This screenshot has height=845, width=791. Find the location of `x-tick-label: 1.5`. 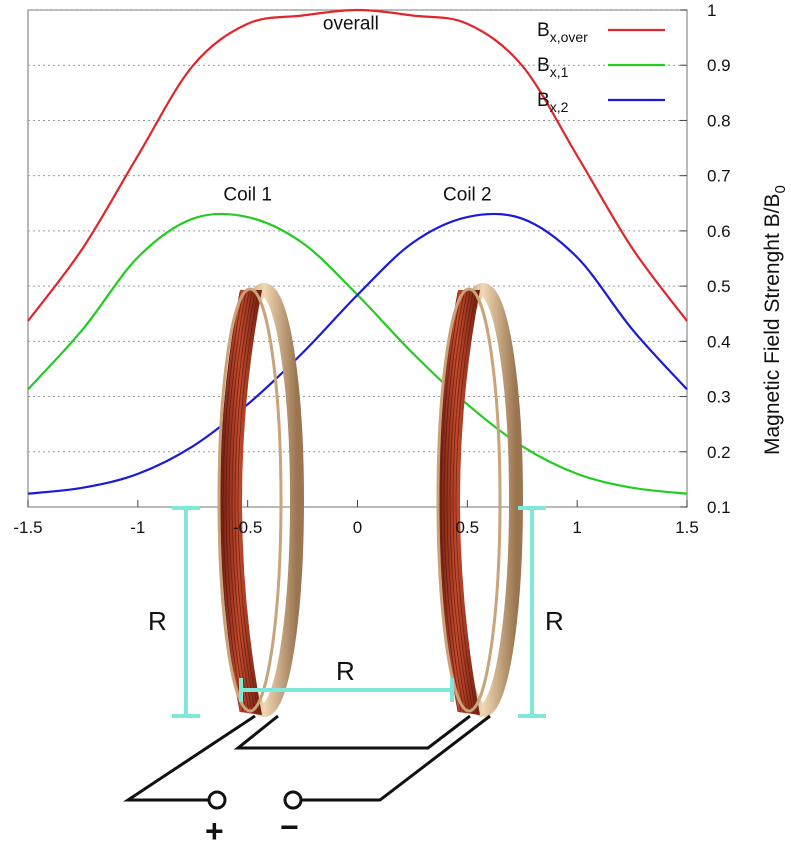

x-tick-label: 1.5 is located at coordinates (687, 527).